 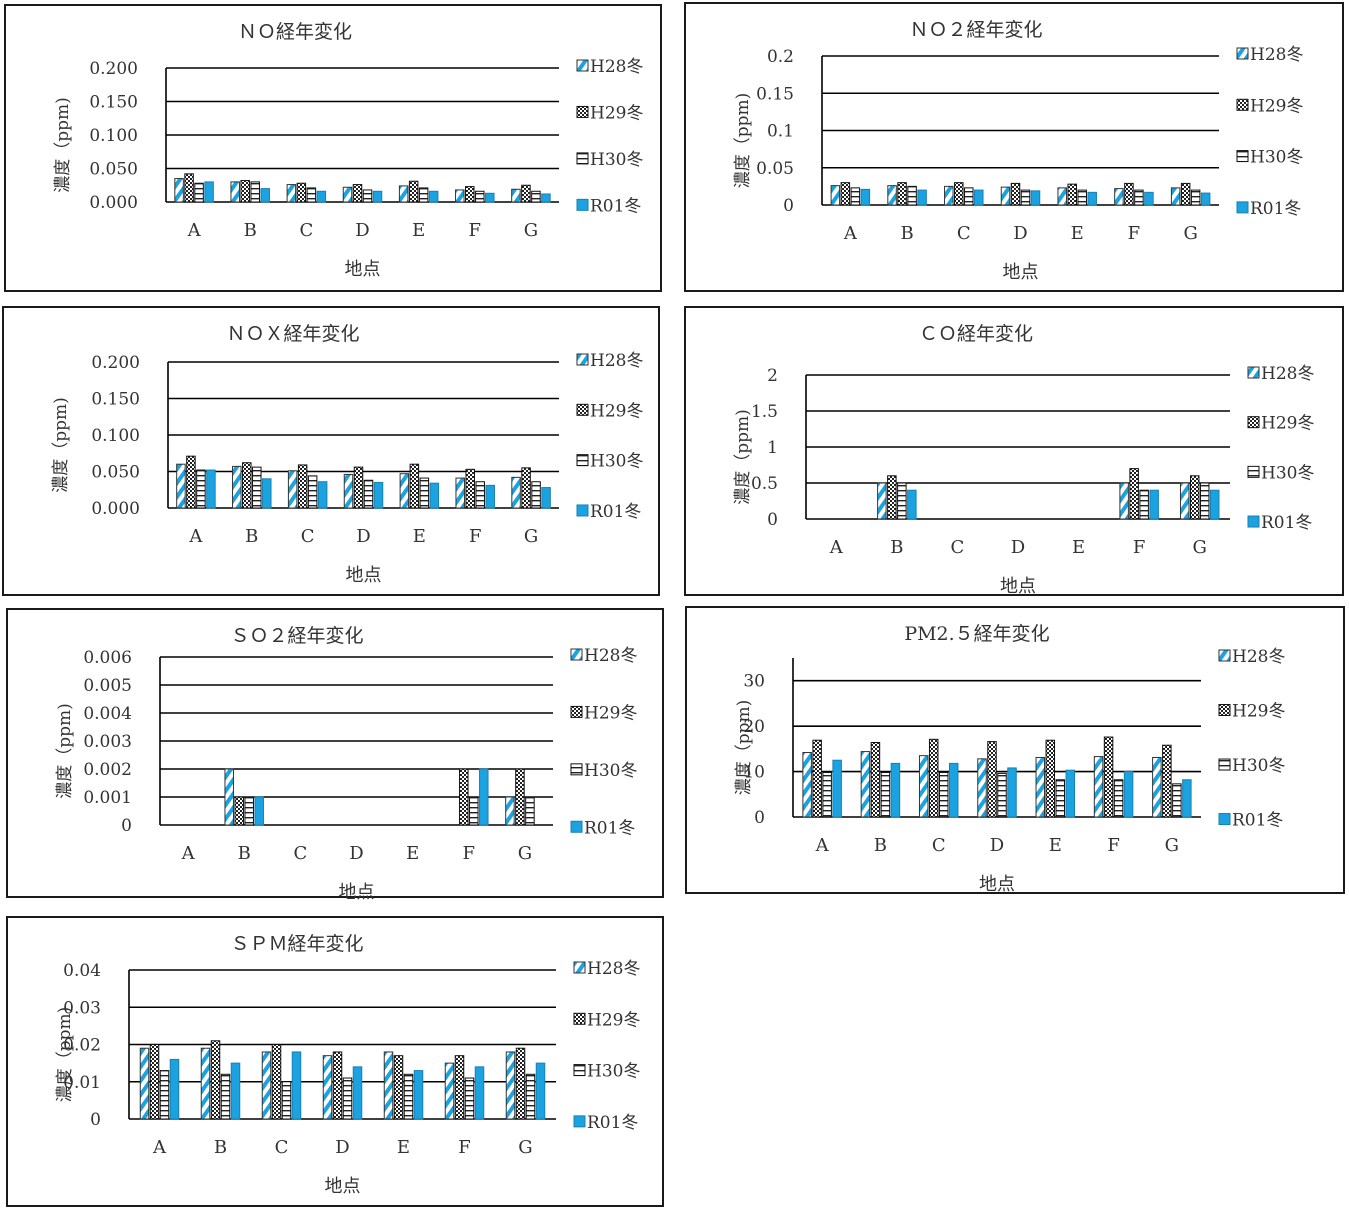 I want to click on x-tick-label: E, so click(x=419, y=536).